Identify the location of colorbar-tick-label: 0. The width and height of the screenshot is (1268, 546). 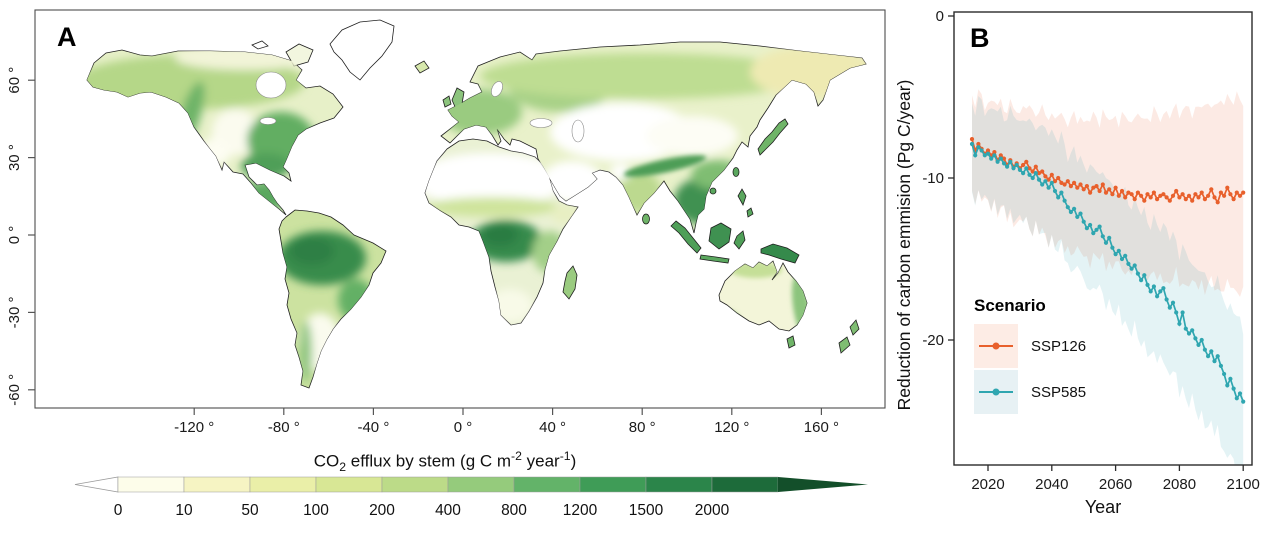
(118, 510).